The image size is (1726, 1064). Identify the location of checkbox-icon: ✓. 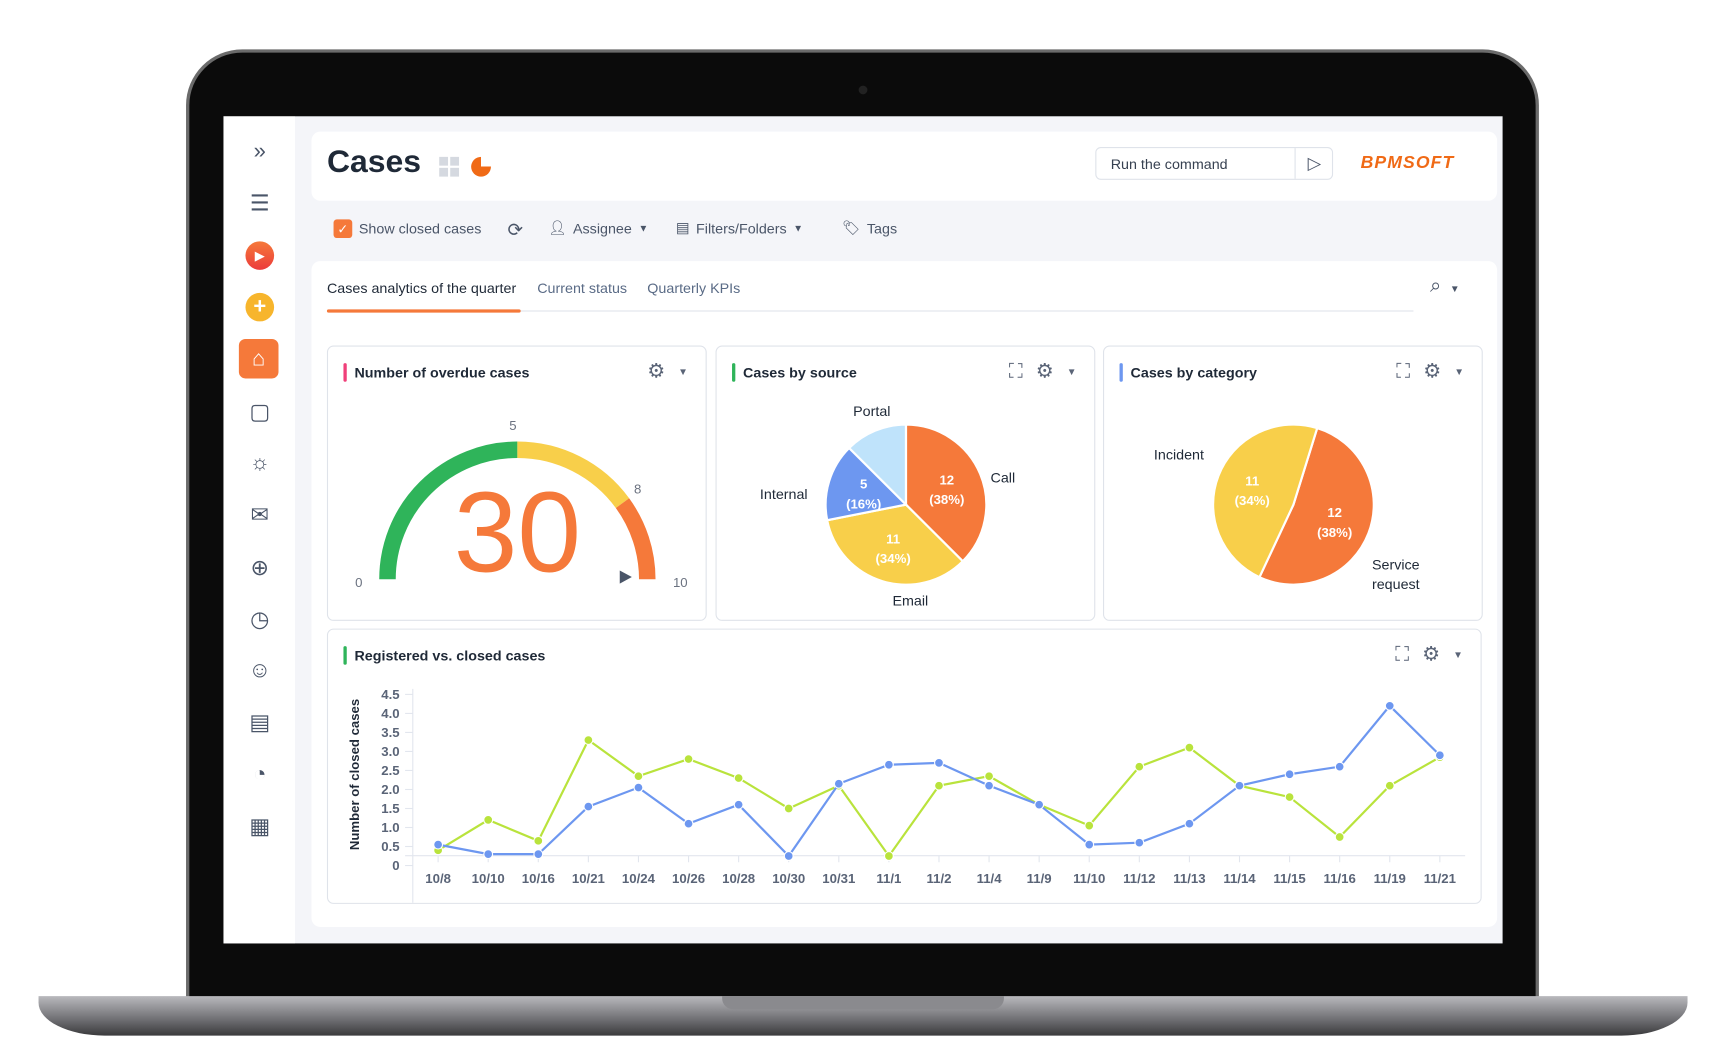
(343, 229).